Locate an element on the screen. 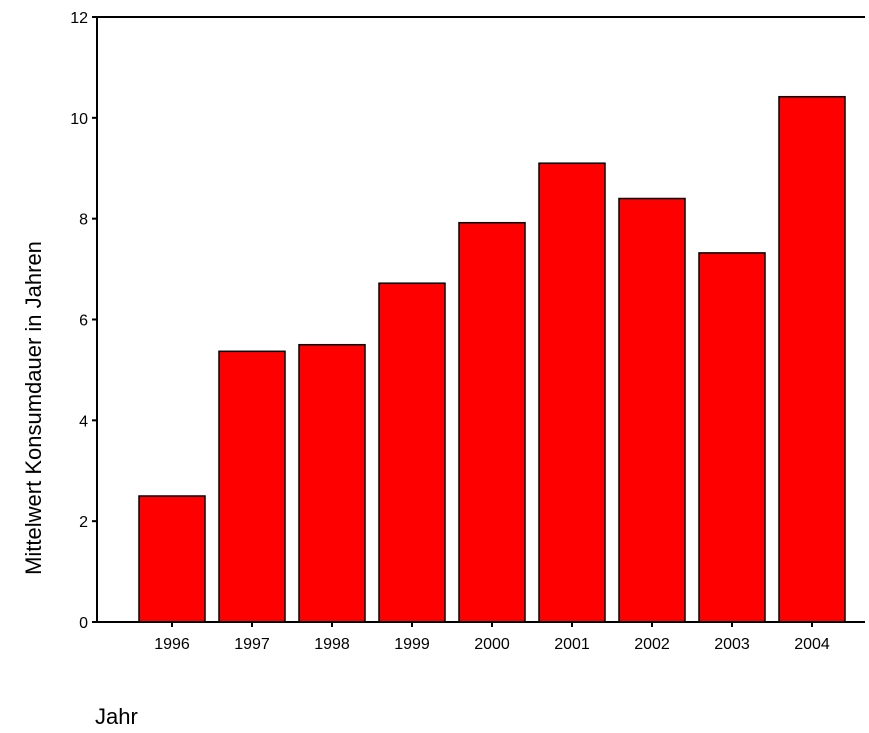 This screenshot has width=869, height=733. x-tick-label-2001: 2001 is located at coordinates (572, 644).